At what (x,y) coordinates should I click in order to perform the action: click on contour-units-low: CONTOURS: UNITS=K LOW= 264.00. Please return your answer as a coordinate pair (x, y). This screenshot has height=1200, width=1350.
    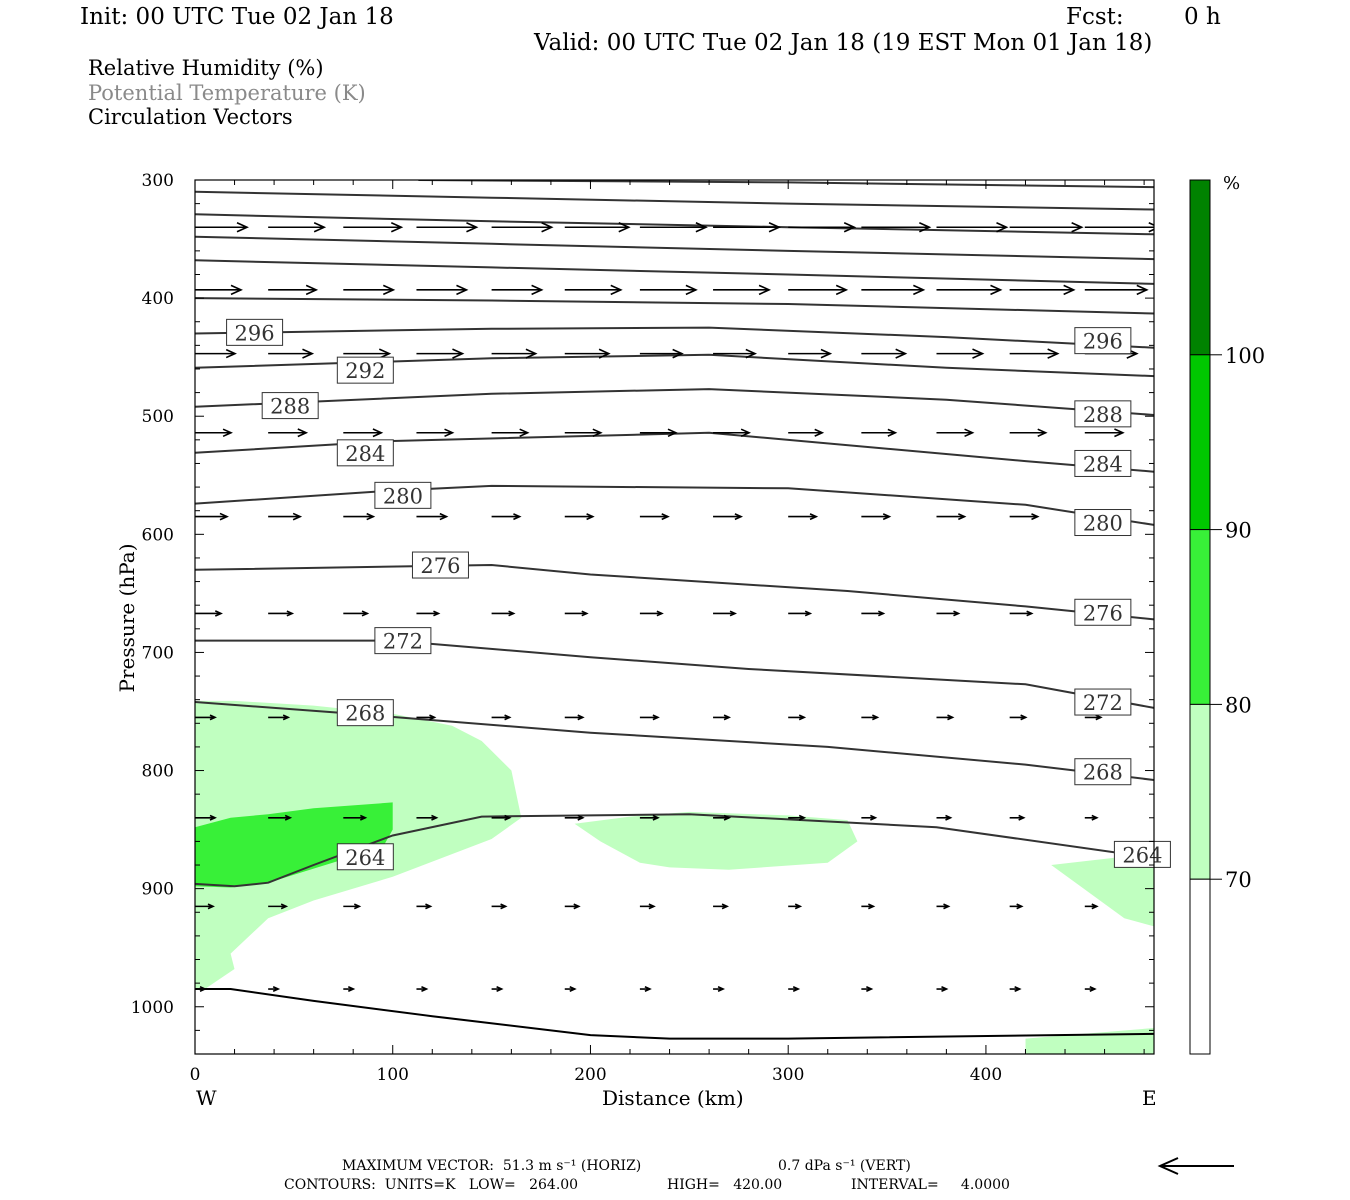
    Looking at the image, I should click on (431, 1185).